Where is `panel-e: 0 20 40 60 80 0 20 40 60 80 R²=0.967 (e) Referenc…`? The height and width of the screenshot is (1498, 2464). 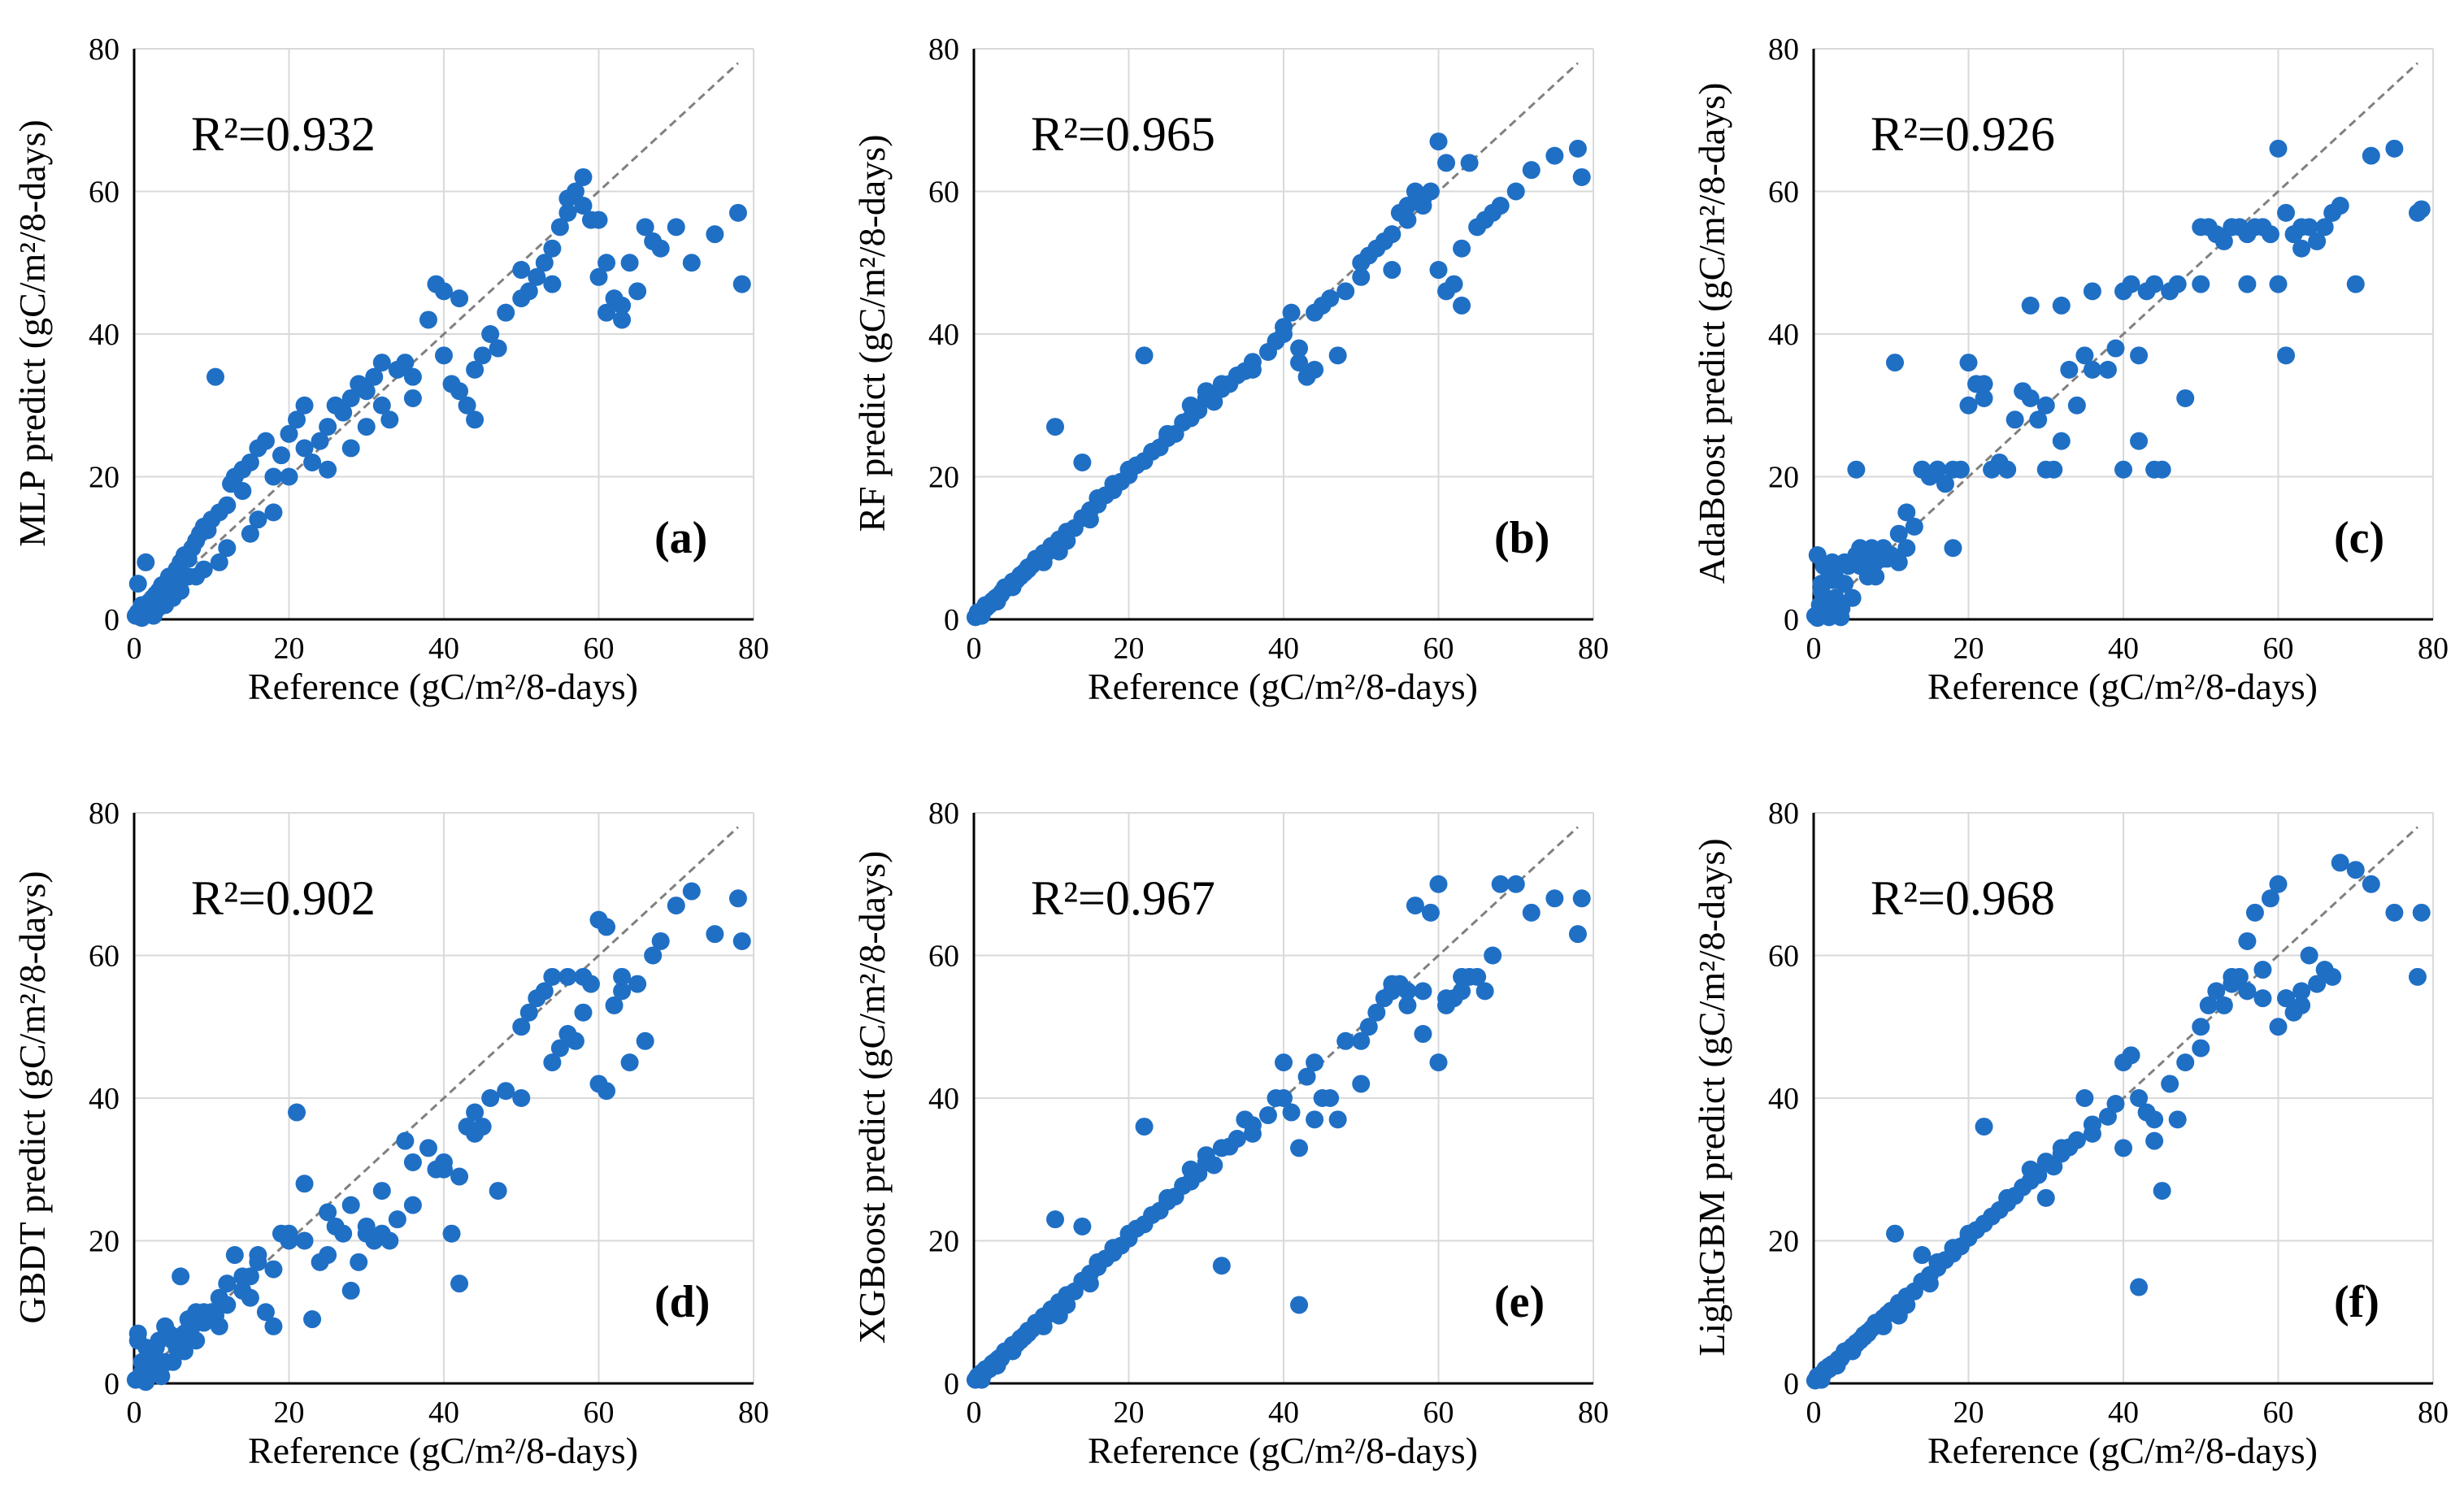 panel-e: 0 20 40 60 80 0 20 40 60 80 R²=0.967 (e) Referenc… is located at coordinates (1230, 1134).